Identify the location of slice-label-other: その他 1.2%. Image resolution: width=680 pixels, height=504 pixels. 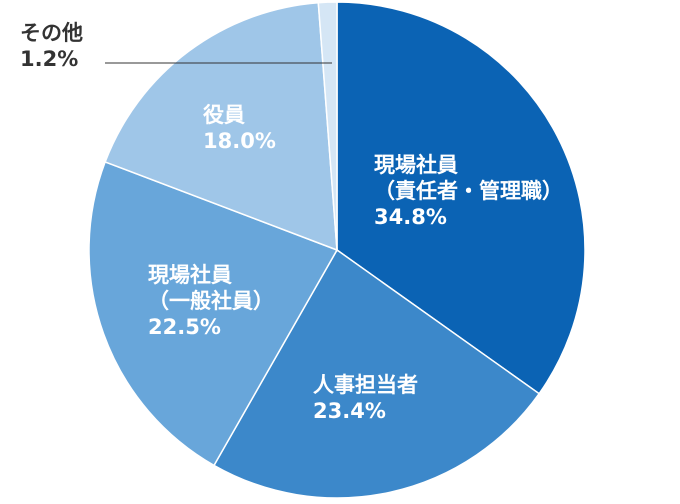
(51, 46).